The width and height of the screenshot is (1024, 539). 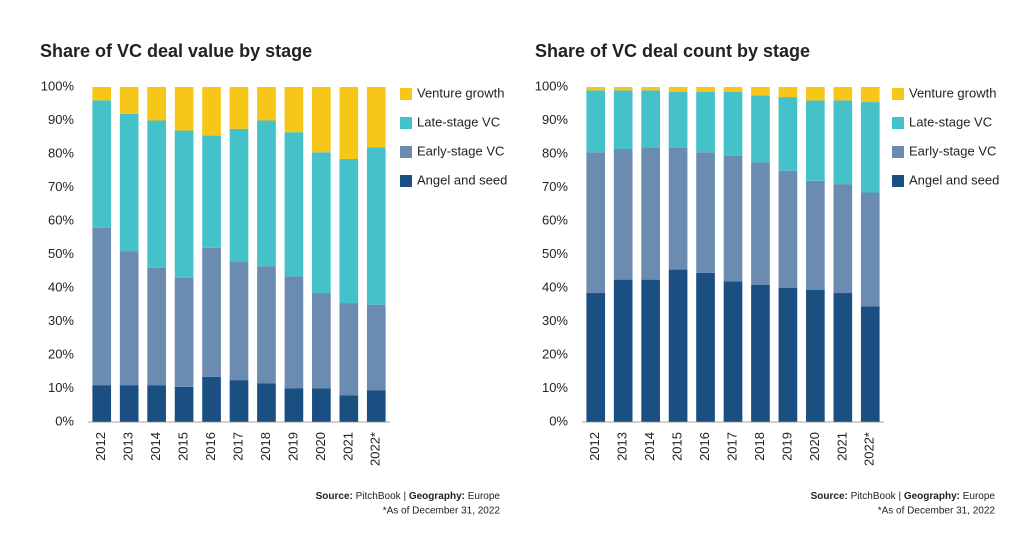 I want to click on x-tick-label: 2013, so click(x=128, y=446).